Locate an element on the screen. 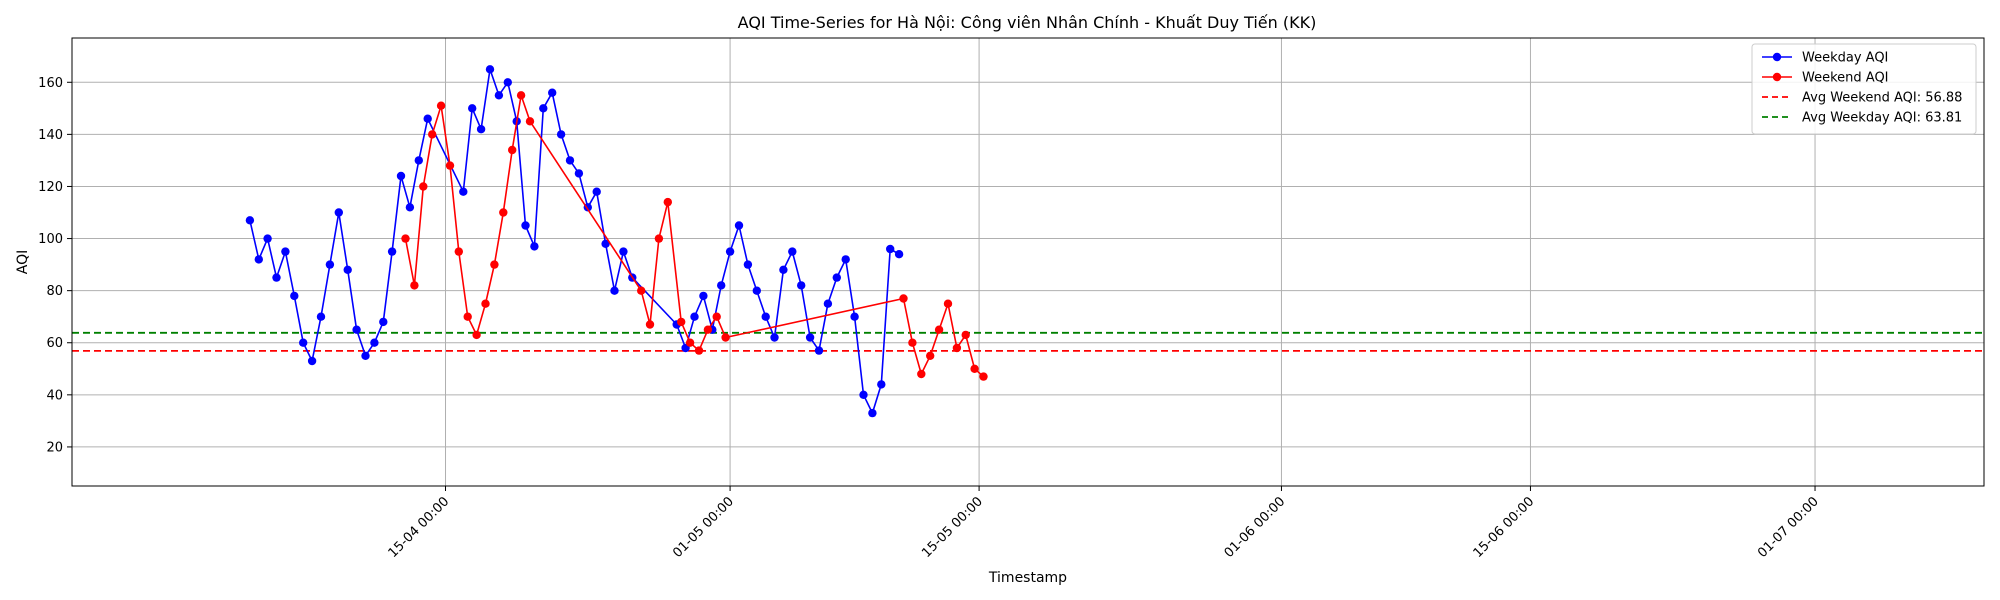 Image resolution: width=2000 pixels, height=600 pixels. legend-box is located at coordinates (1864, 89).